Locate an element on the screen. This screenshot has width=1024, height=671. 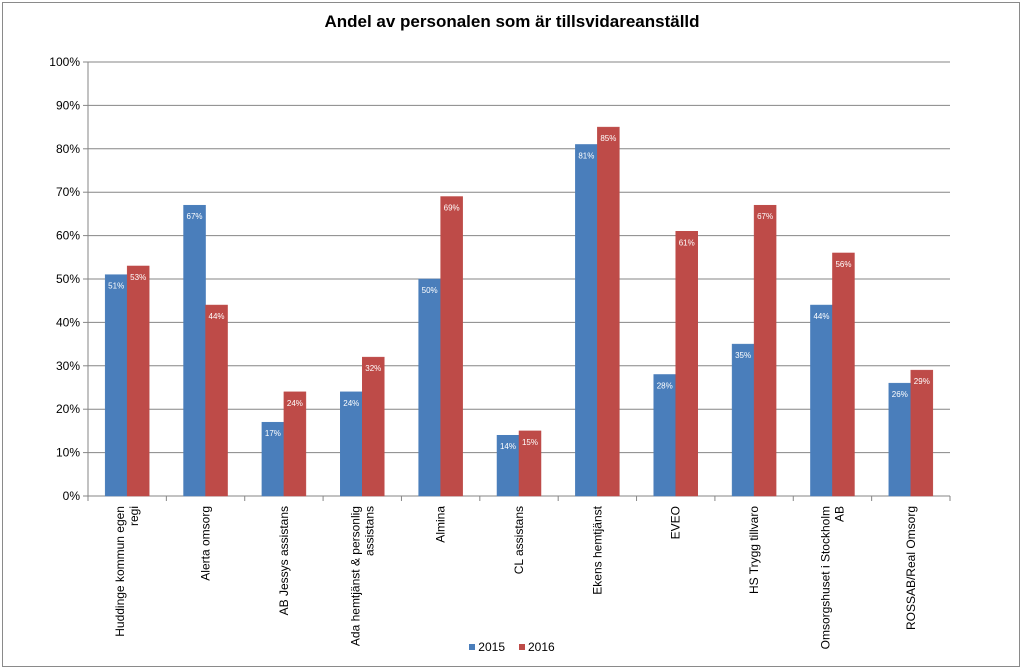
data-label: 15% is located at coordinates (530, 442).